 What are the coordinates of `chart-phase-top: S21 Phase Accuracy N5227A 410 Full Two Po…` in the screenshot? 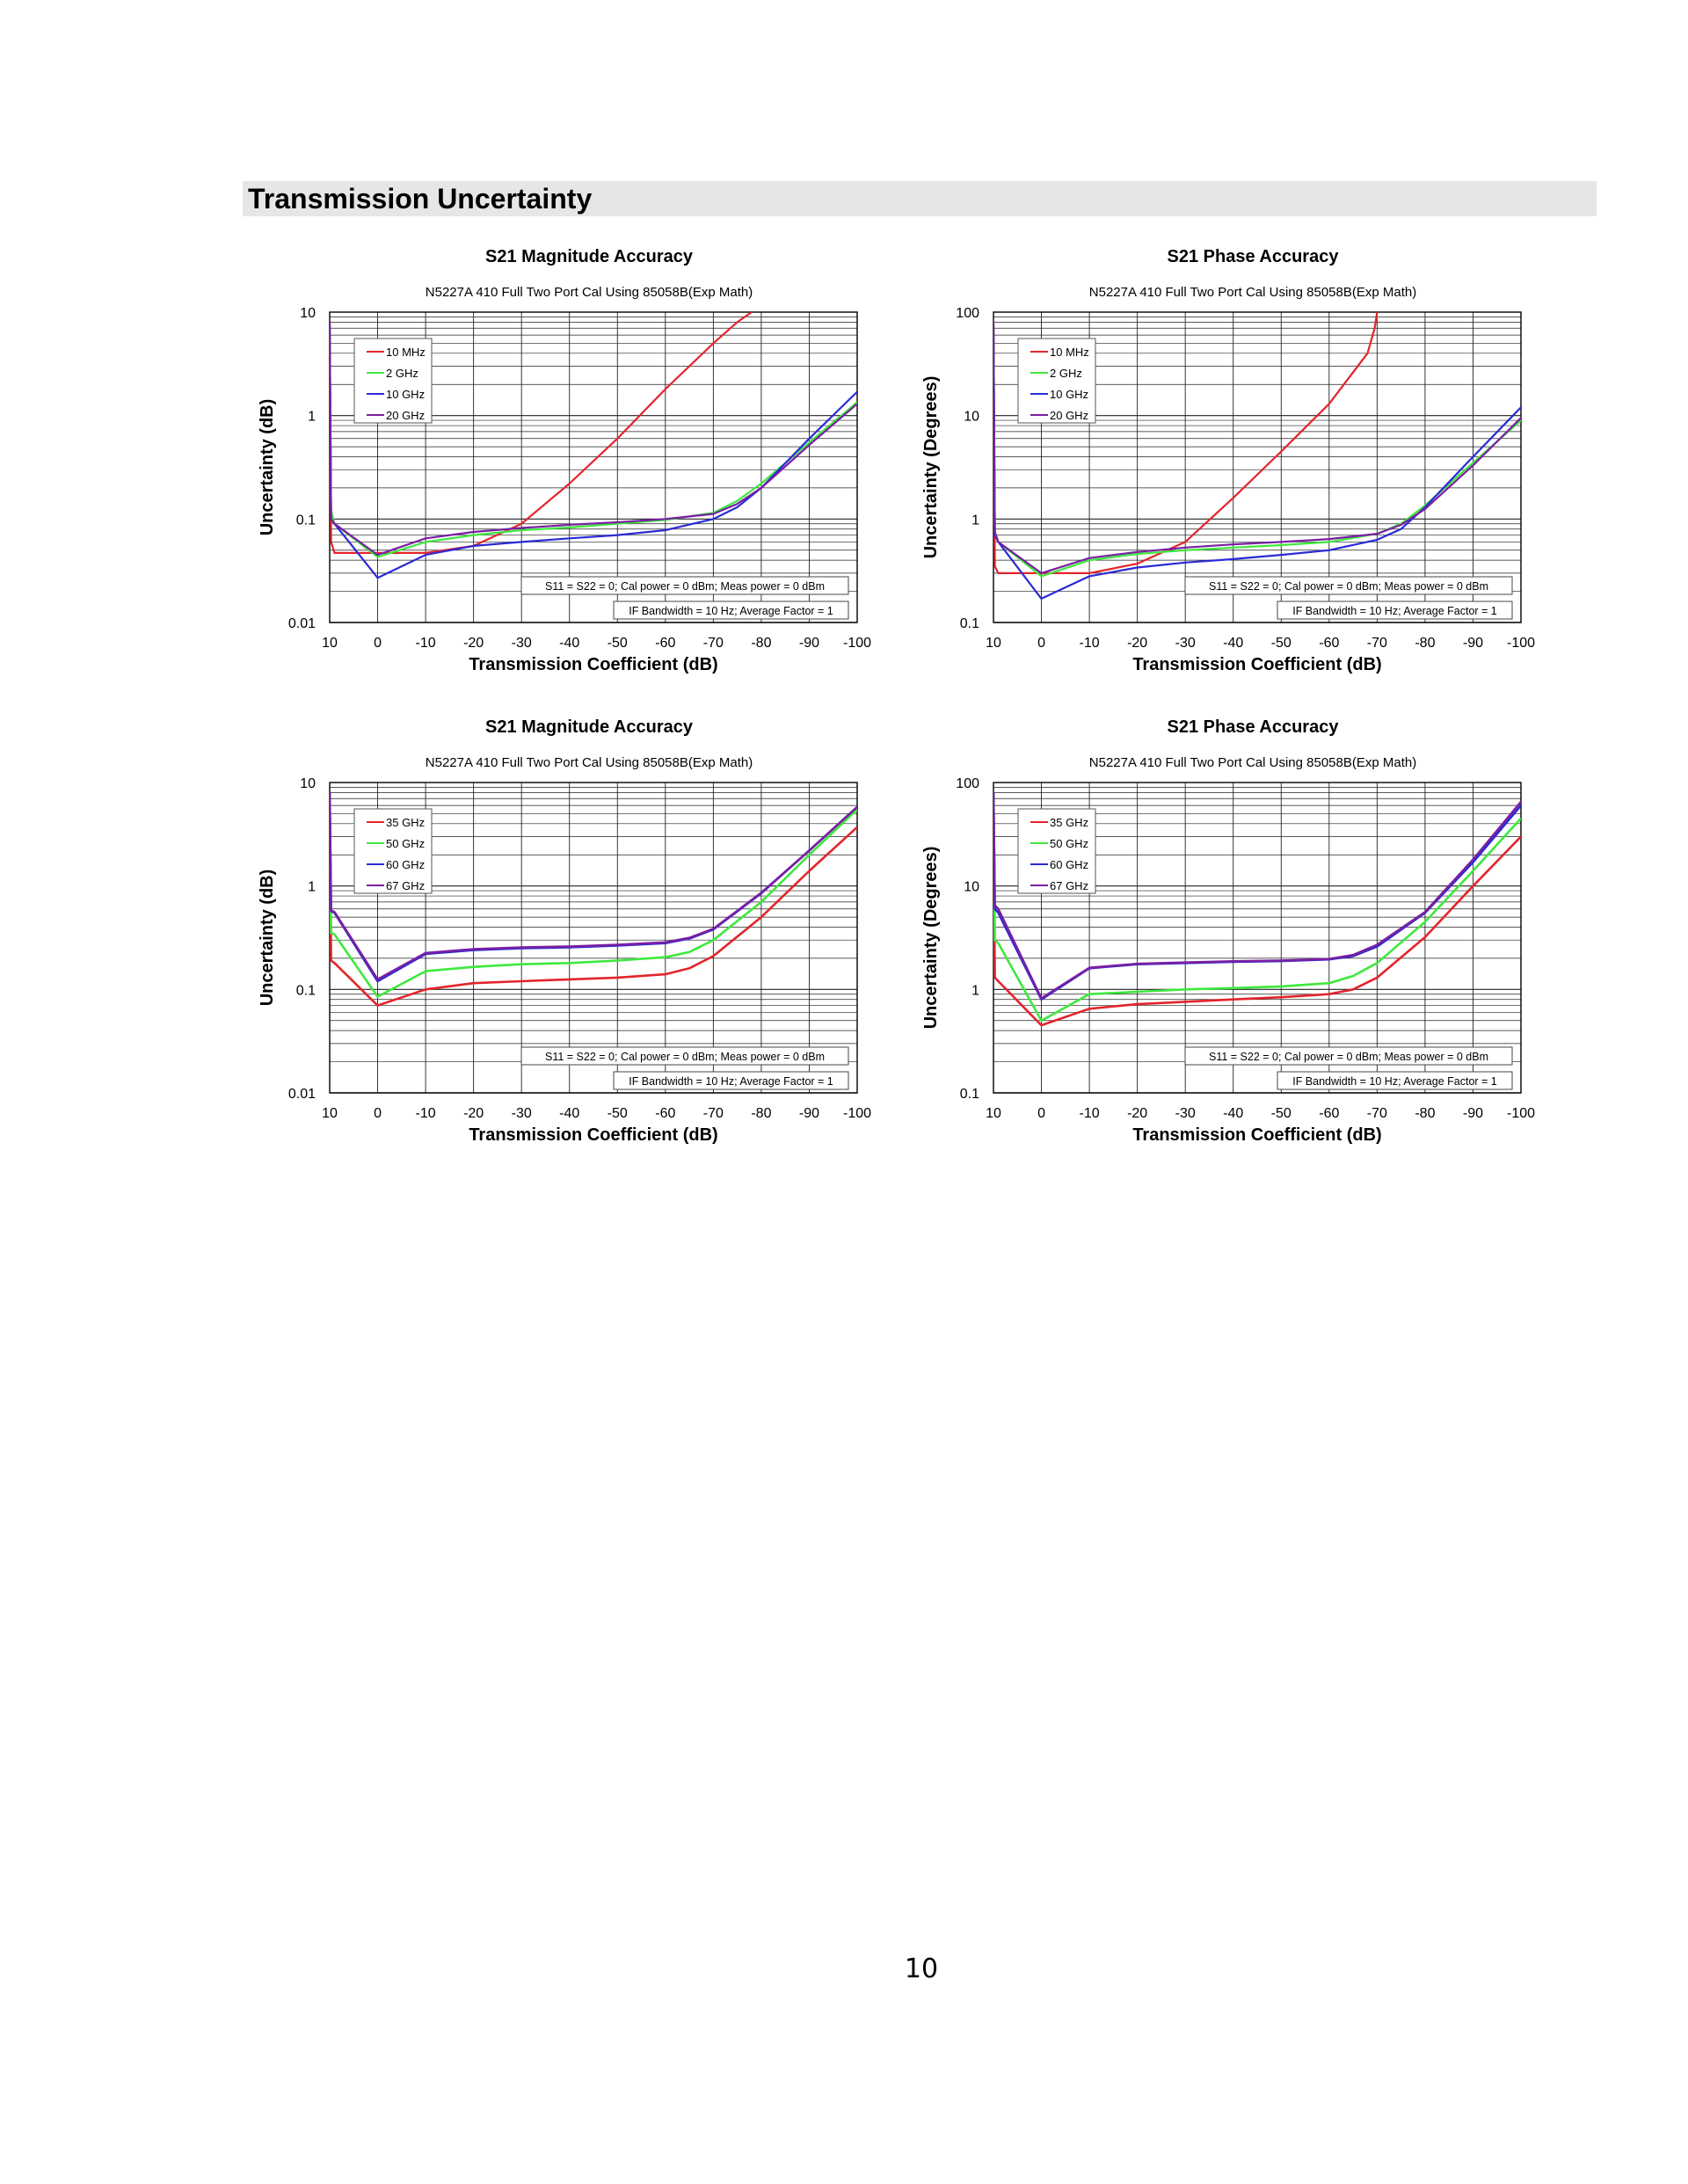 It's located at (1253, 470).